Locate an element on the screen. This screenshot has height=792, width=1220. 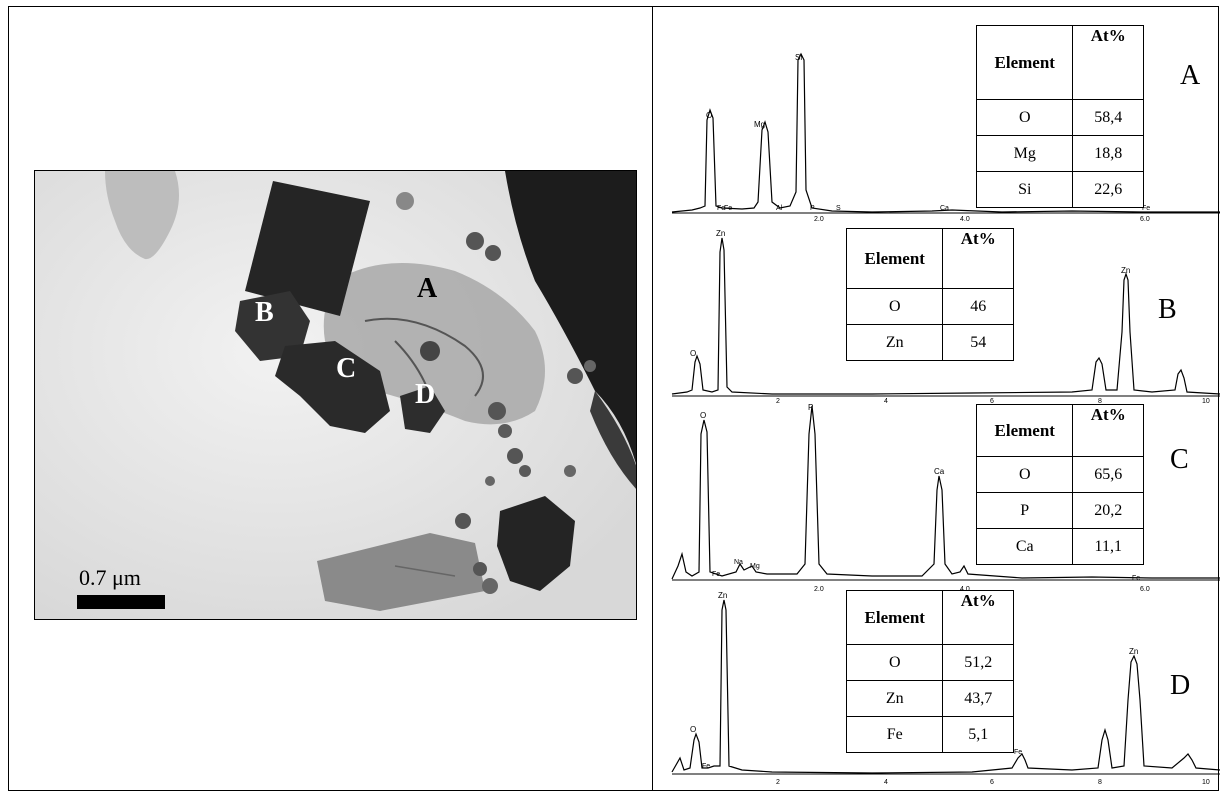
particle-label-d: D is located at coordinates (425, 394).